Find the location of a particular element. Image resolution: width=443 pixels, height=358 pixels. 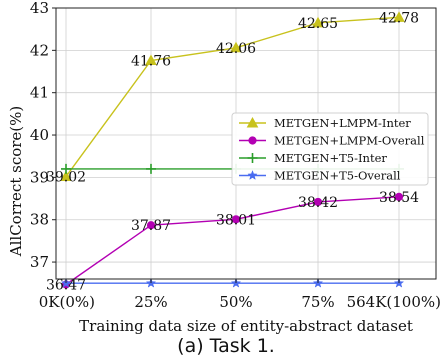

legend-label: METGEN+LMPM-Overall is located at coordinates (349, 141).